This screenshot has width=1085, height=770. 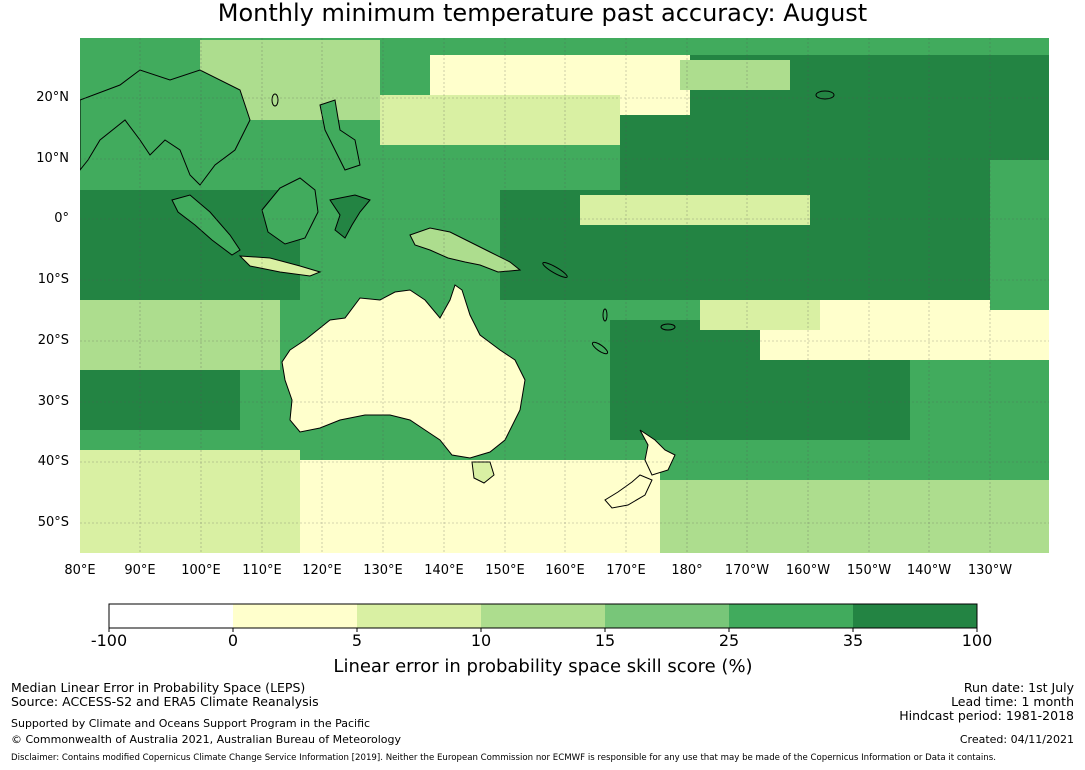 I want to click on lon-label: 140°E, so click(x=444, y=570).